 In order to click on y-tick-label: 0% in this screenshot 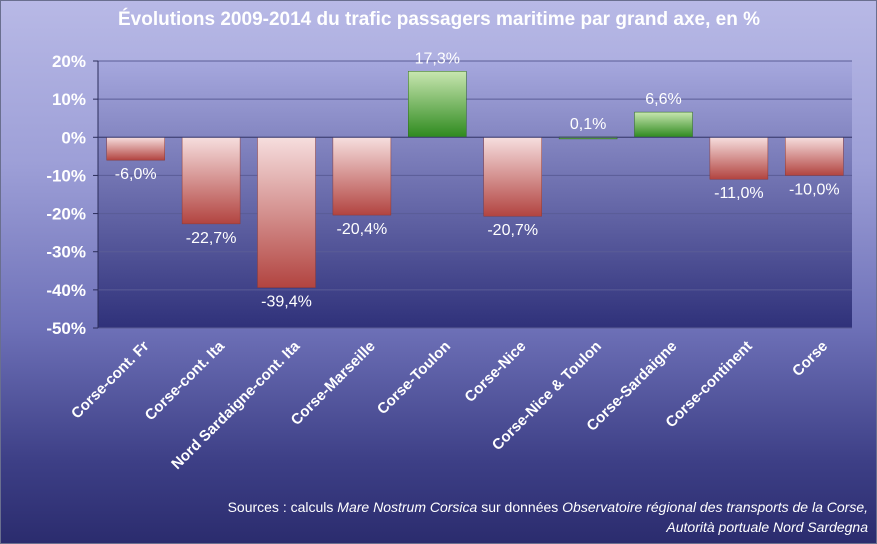, I will do `click(73, 137)`.